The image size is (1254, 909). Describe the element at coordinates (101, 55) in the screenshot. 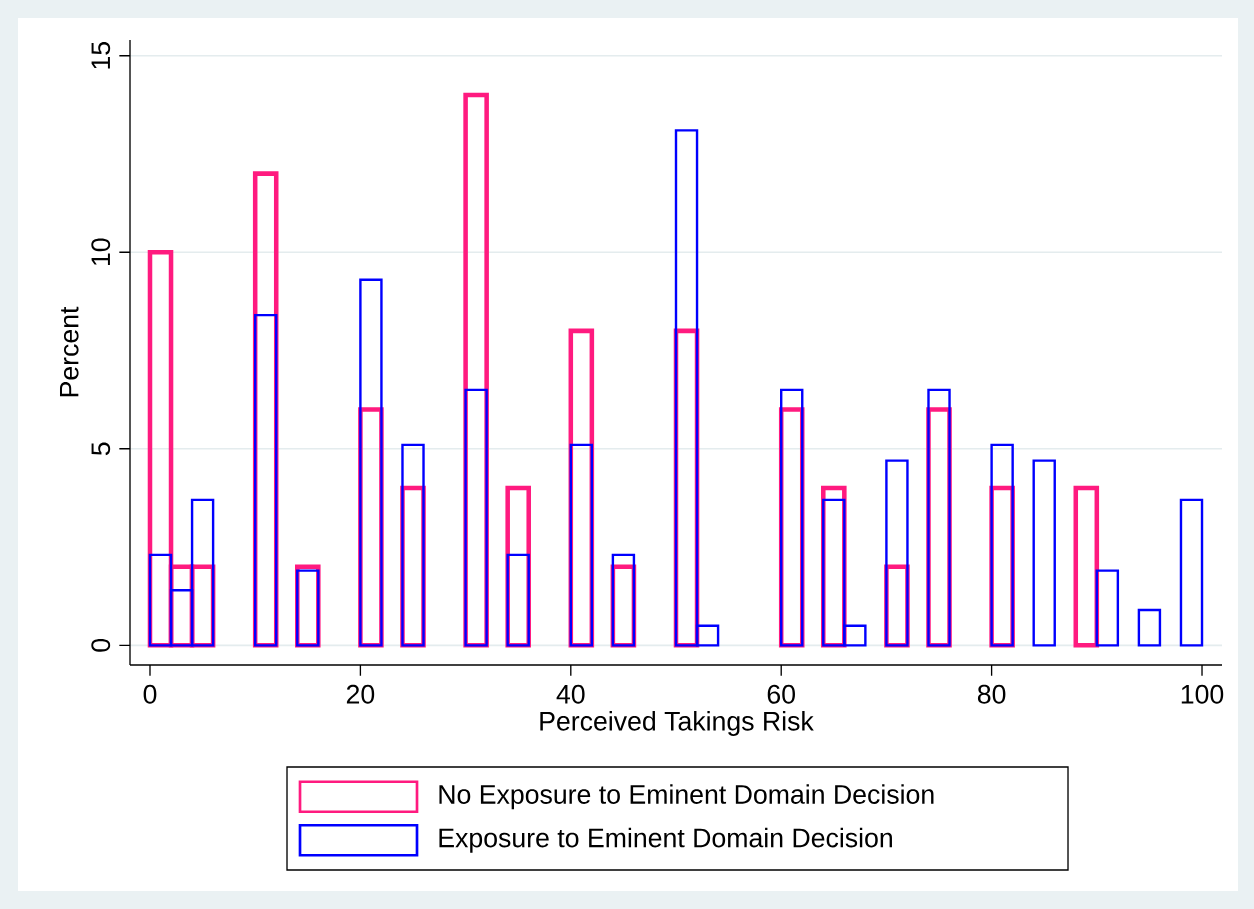

I see `y-tick-label: 15` at that location.